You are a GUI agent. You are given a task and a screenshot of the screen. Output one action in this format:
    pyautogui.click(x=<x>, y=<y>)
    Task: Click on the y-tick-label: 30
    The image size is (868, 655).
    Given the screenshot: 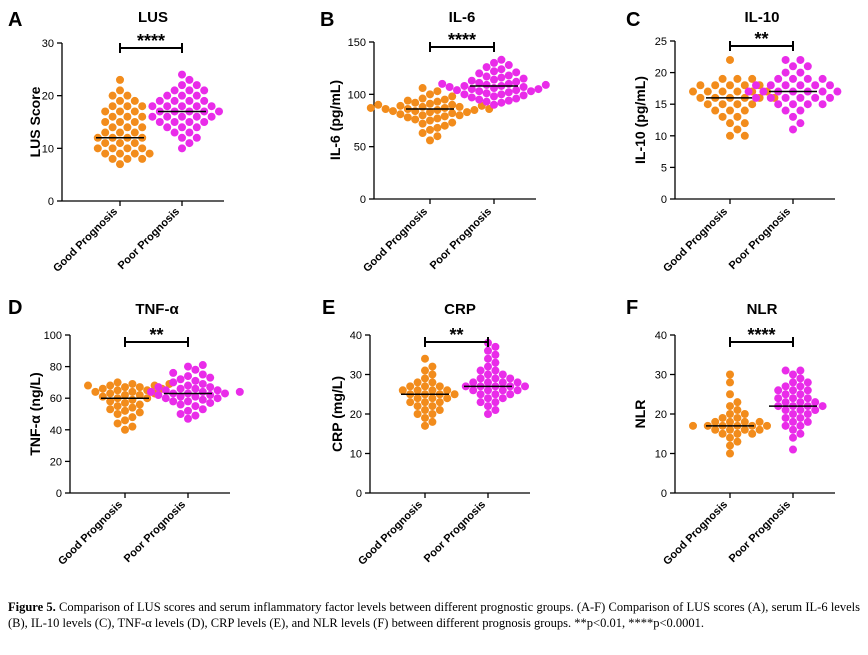 What is the action you would take?
    pyautogui.click(x=356, y=376)
    